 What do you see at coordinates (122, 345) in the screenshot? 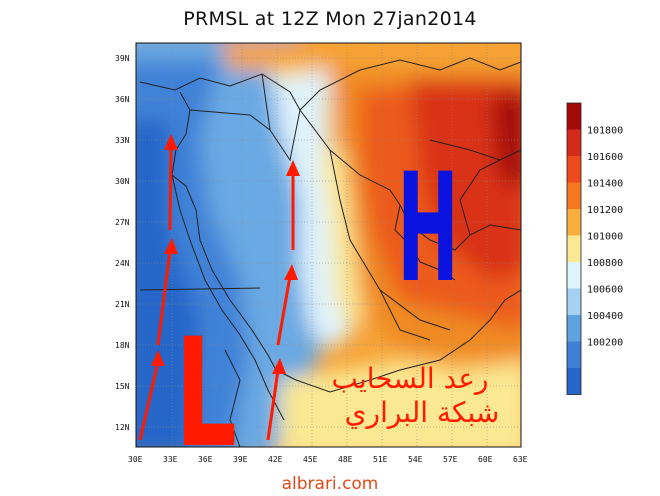
I see `lat-tick-label: 18N` at bounding box center [122, 345].